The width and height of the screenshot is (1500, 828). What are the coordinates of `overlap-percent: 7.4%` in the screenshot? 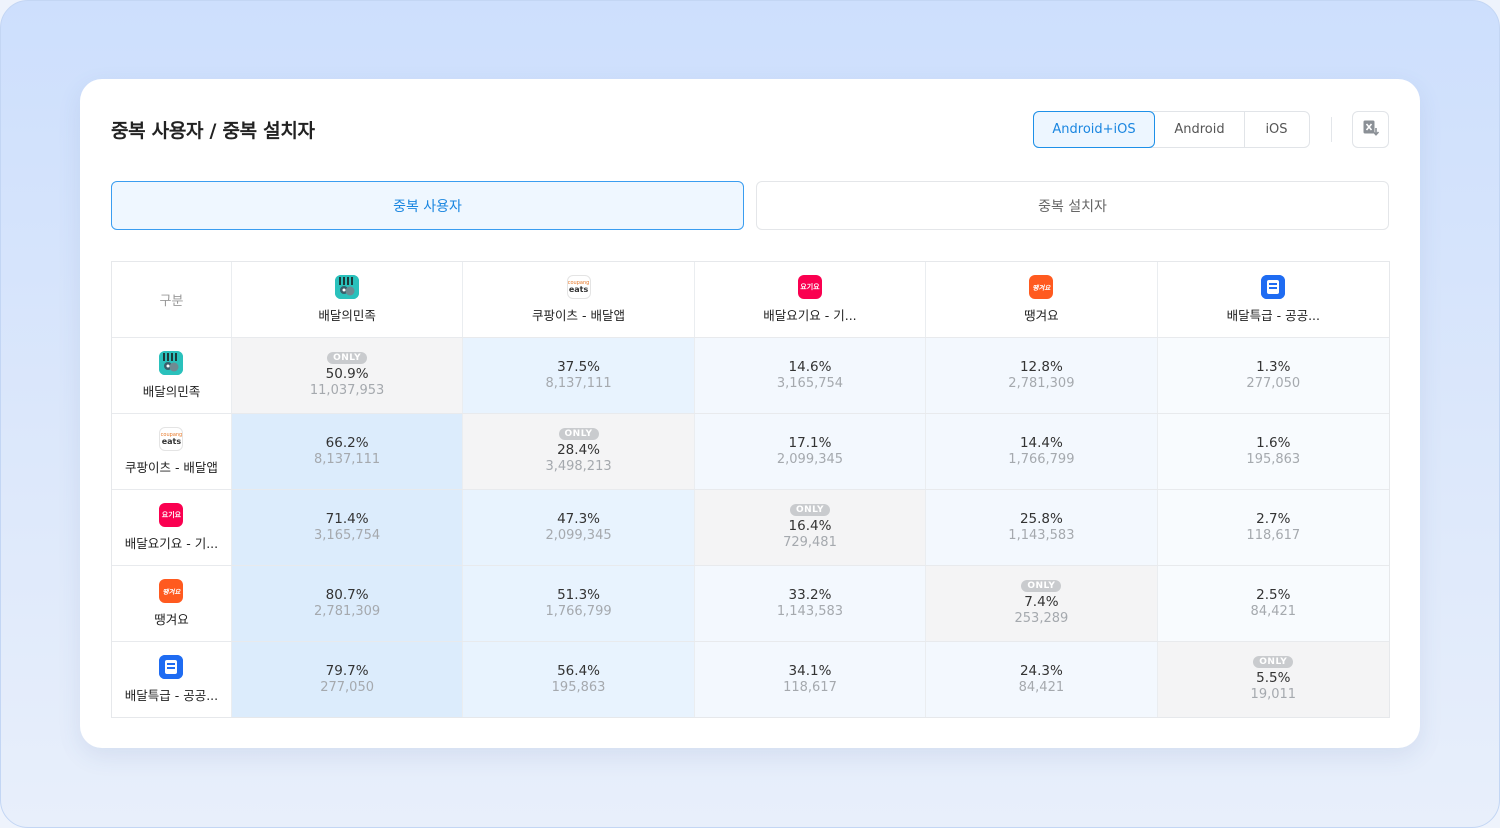 It's located at (1041, 602).